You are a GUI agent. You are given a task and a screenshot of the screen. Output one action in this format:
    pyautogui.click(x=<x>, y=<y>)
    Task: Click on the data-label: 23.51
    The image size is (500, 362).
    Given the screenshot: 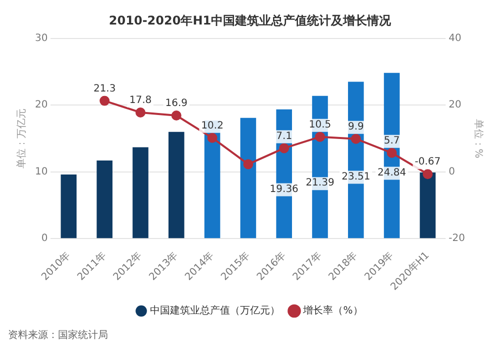 What is the action you would take?
    pyautogui.click(x=356, y=176)
    